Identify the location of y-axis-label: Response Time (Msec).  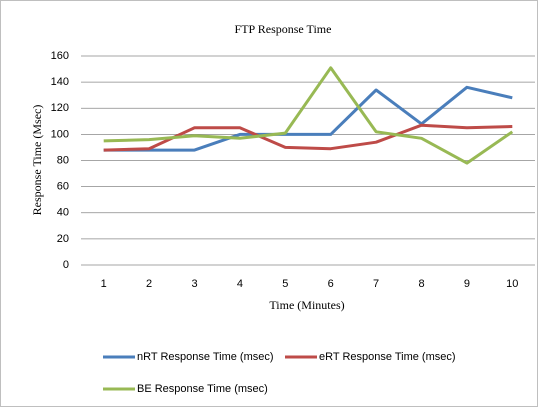
(37, 160).